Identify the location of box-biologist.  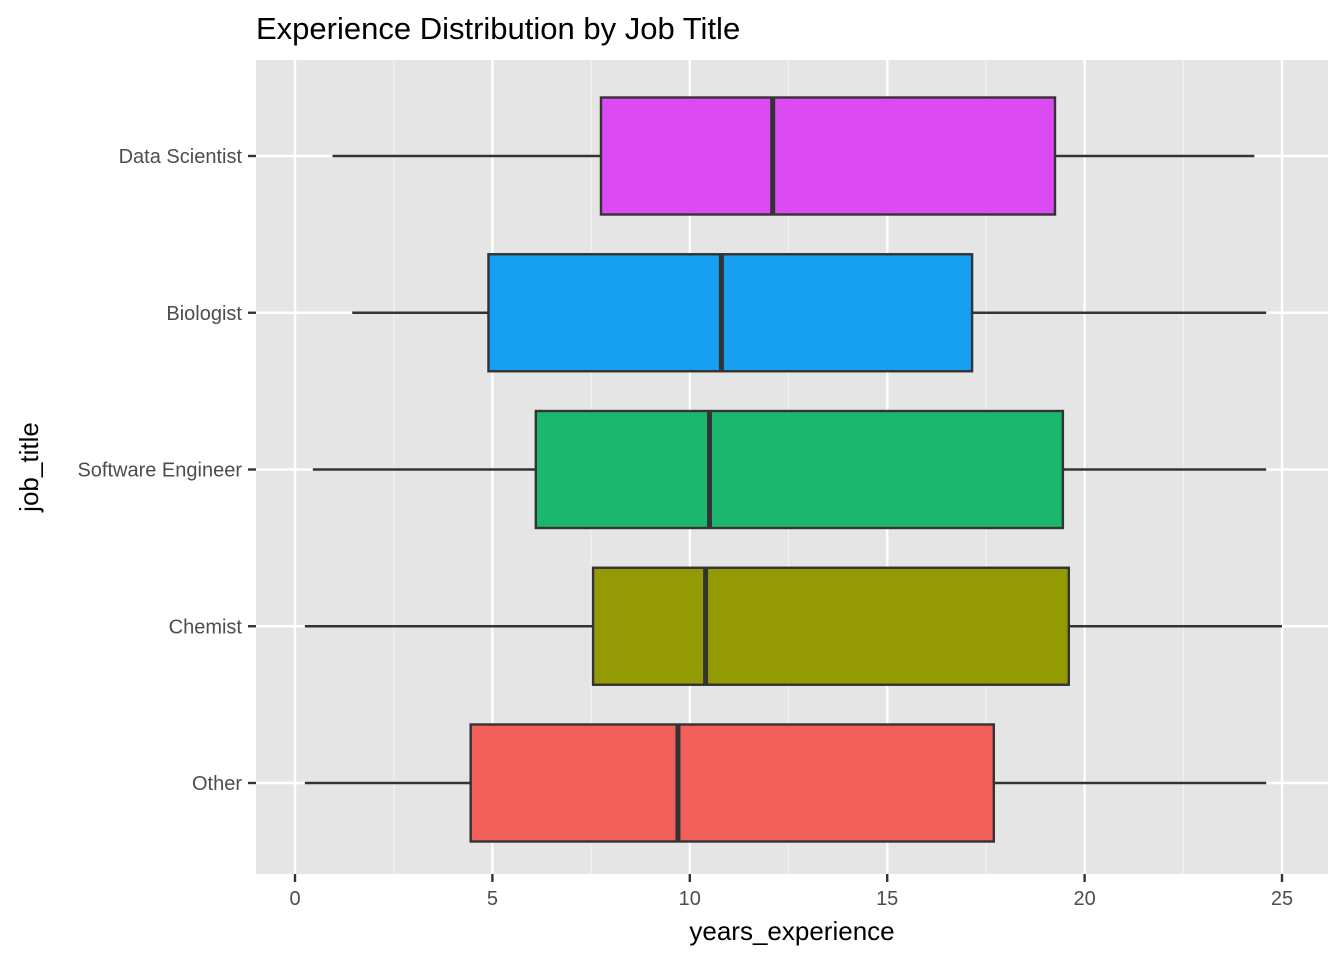
(809, 313).